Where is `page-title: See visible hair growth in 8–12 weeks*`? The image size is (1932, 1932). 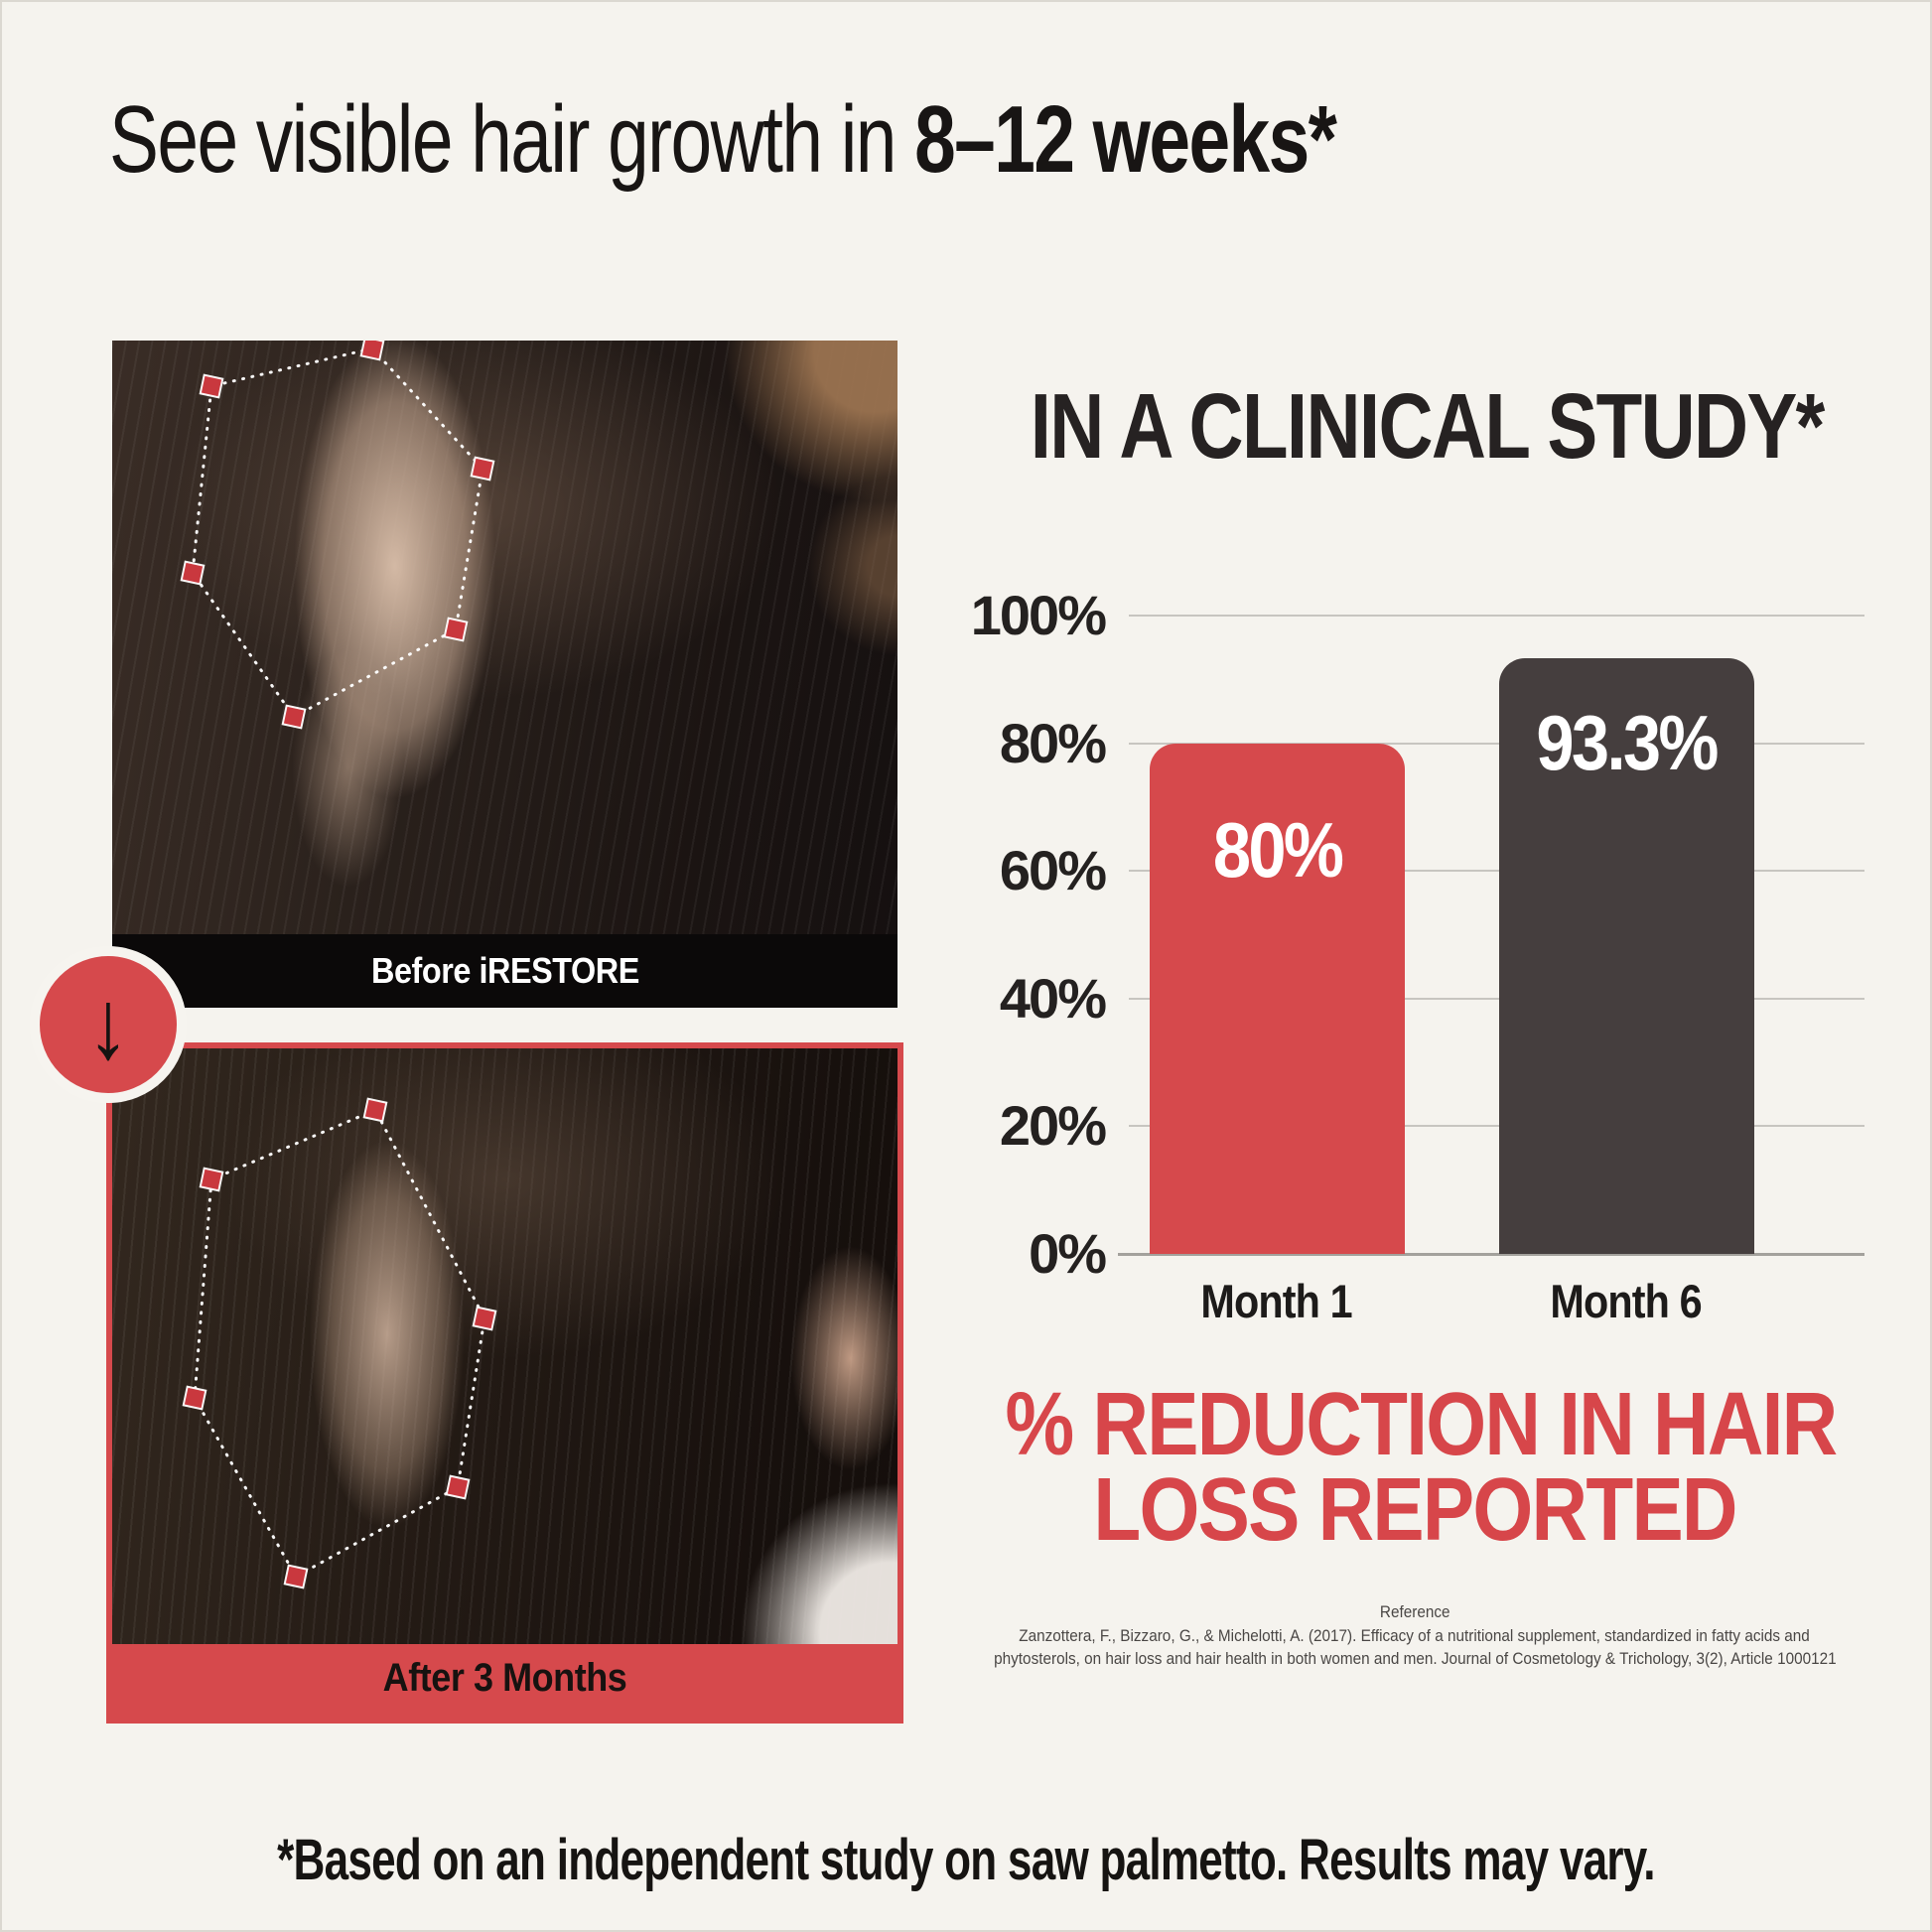
page-title: See visible hair growth in 8–12 weeks* is located at coordinates (1003, 155).